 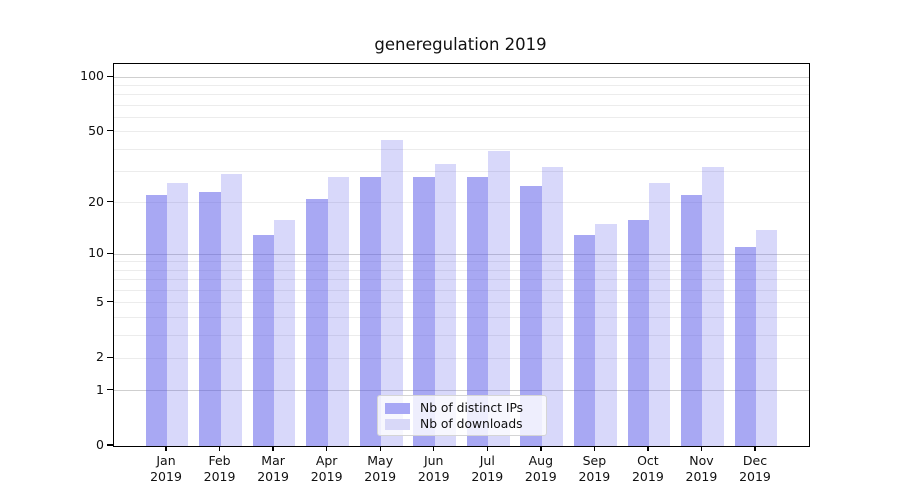 What do you see at coordinates (499, 298) in the screenshot?
I see `bar-jul-downloads` at bounding box center [499, 298].